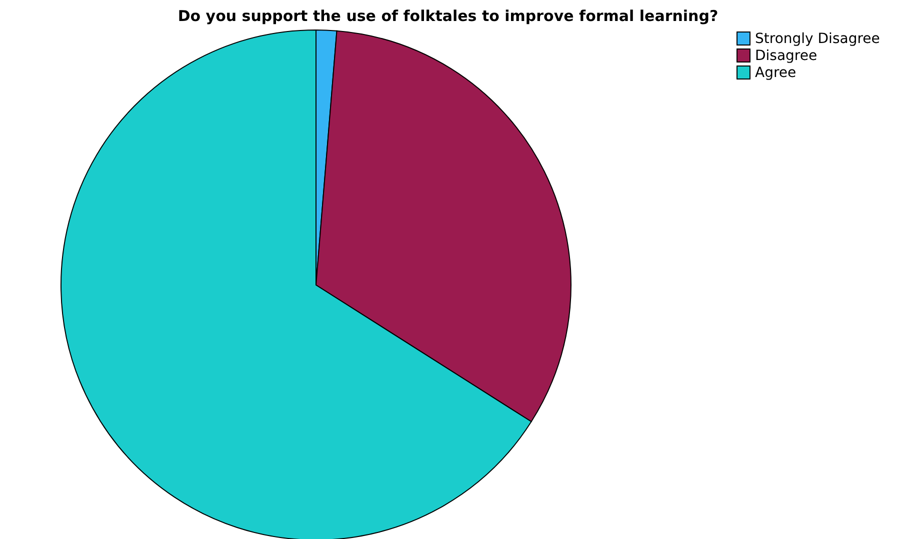  I want to click on legend-label: Disagree, so click(786, 56).